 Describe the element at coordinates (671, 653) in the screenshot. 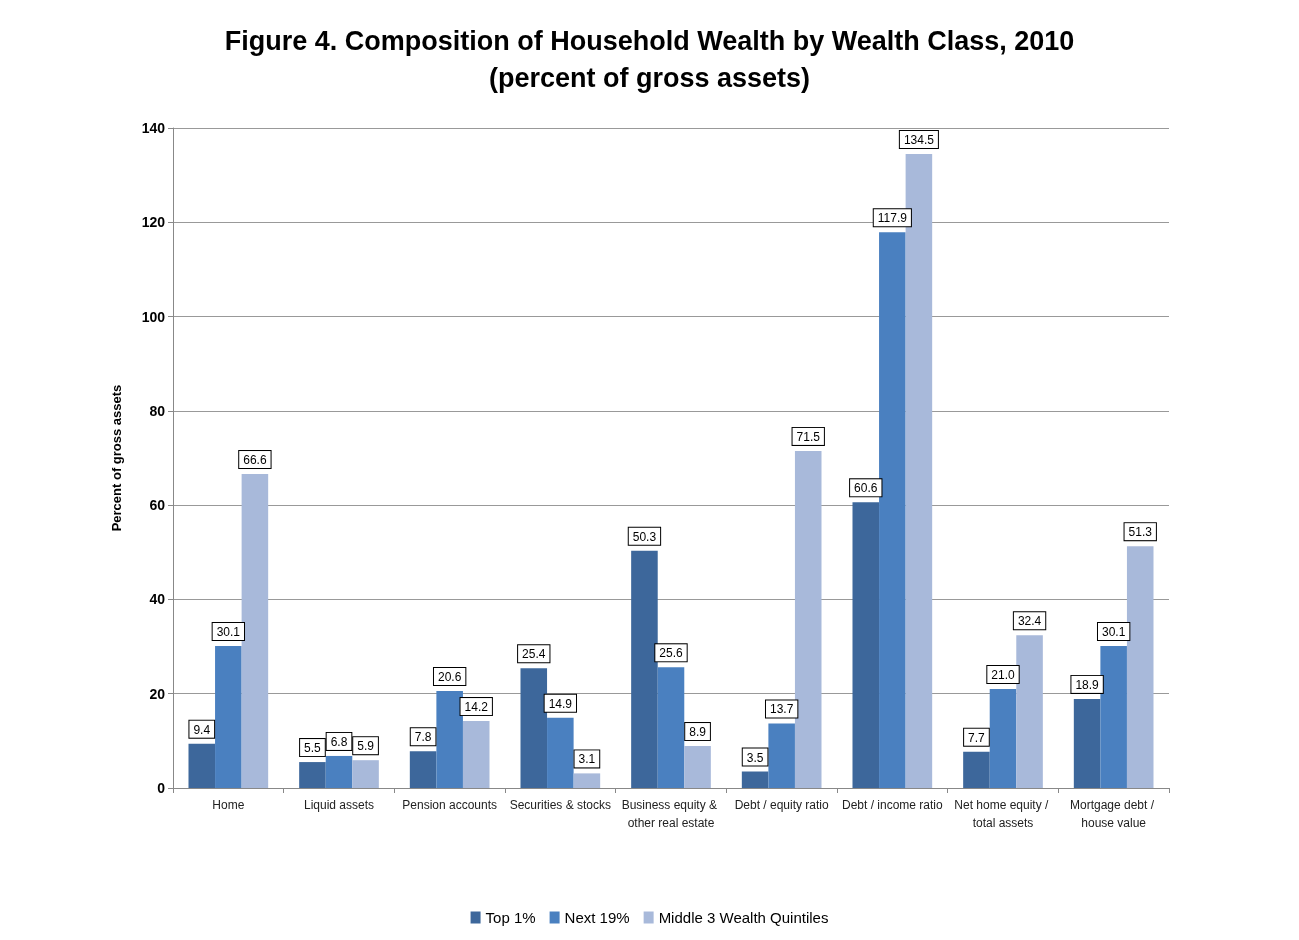

I see `data-label: 25.6` at that location.